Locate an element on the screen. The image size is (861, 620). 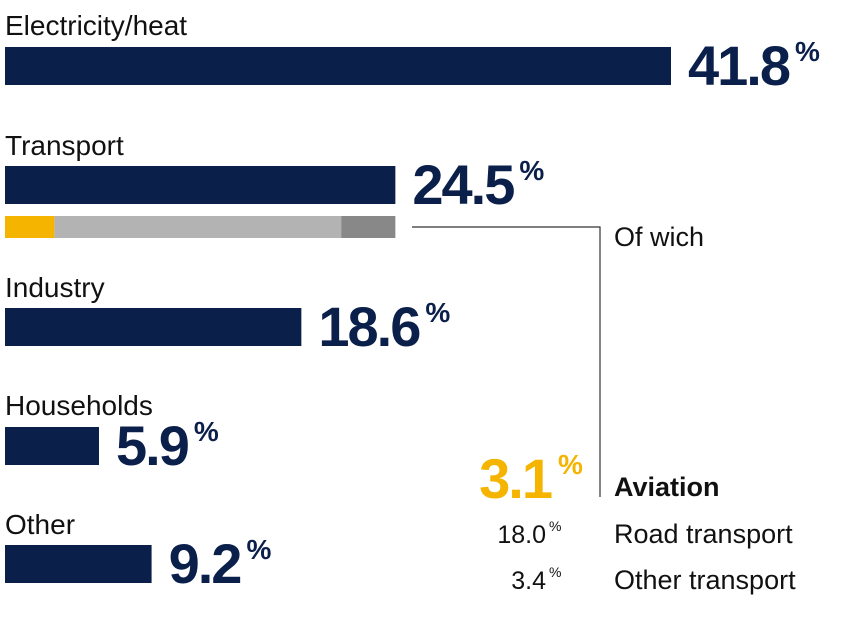
value-label: 41.8% is located at coordinates (754, 65).